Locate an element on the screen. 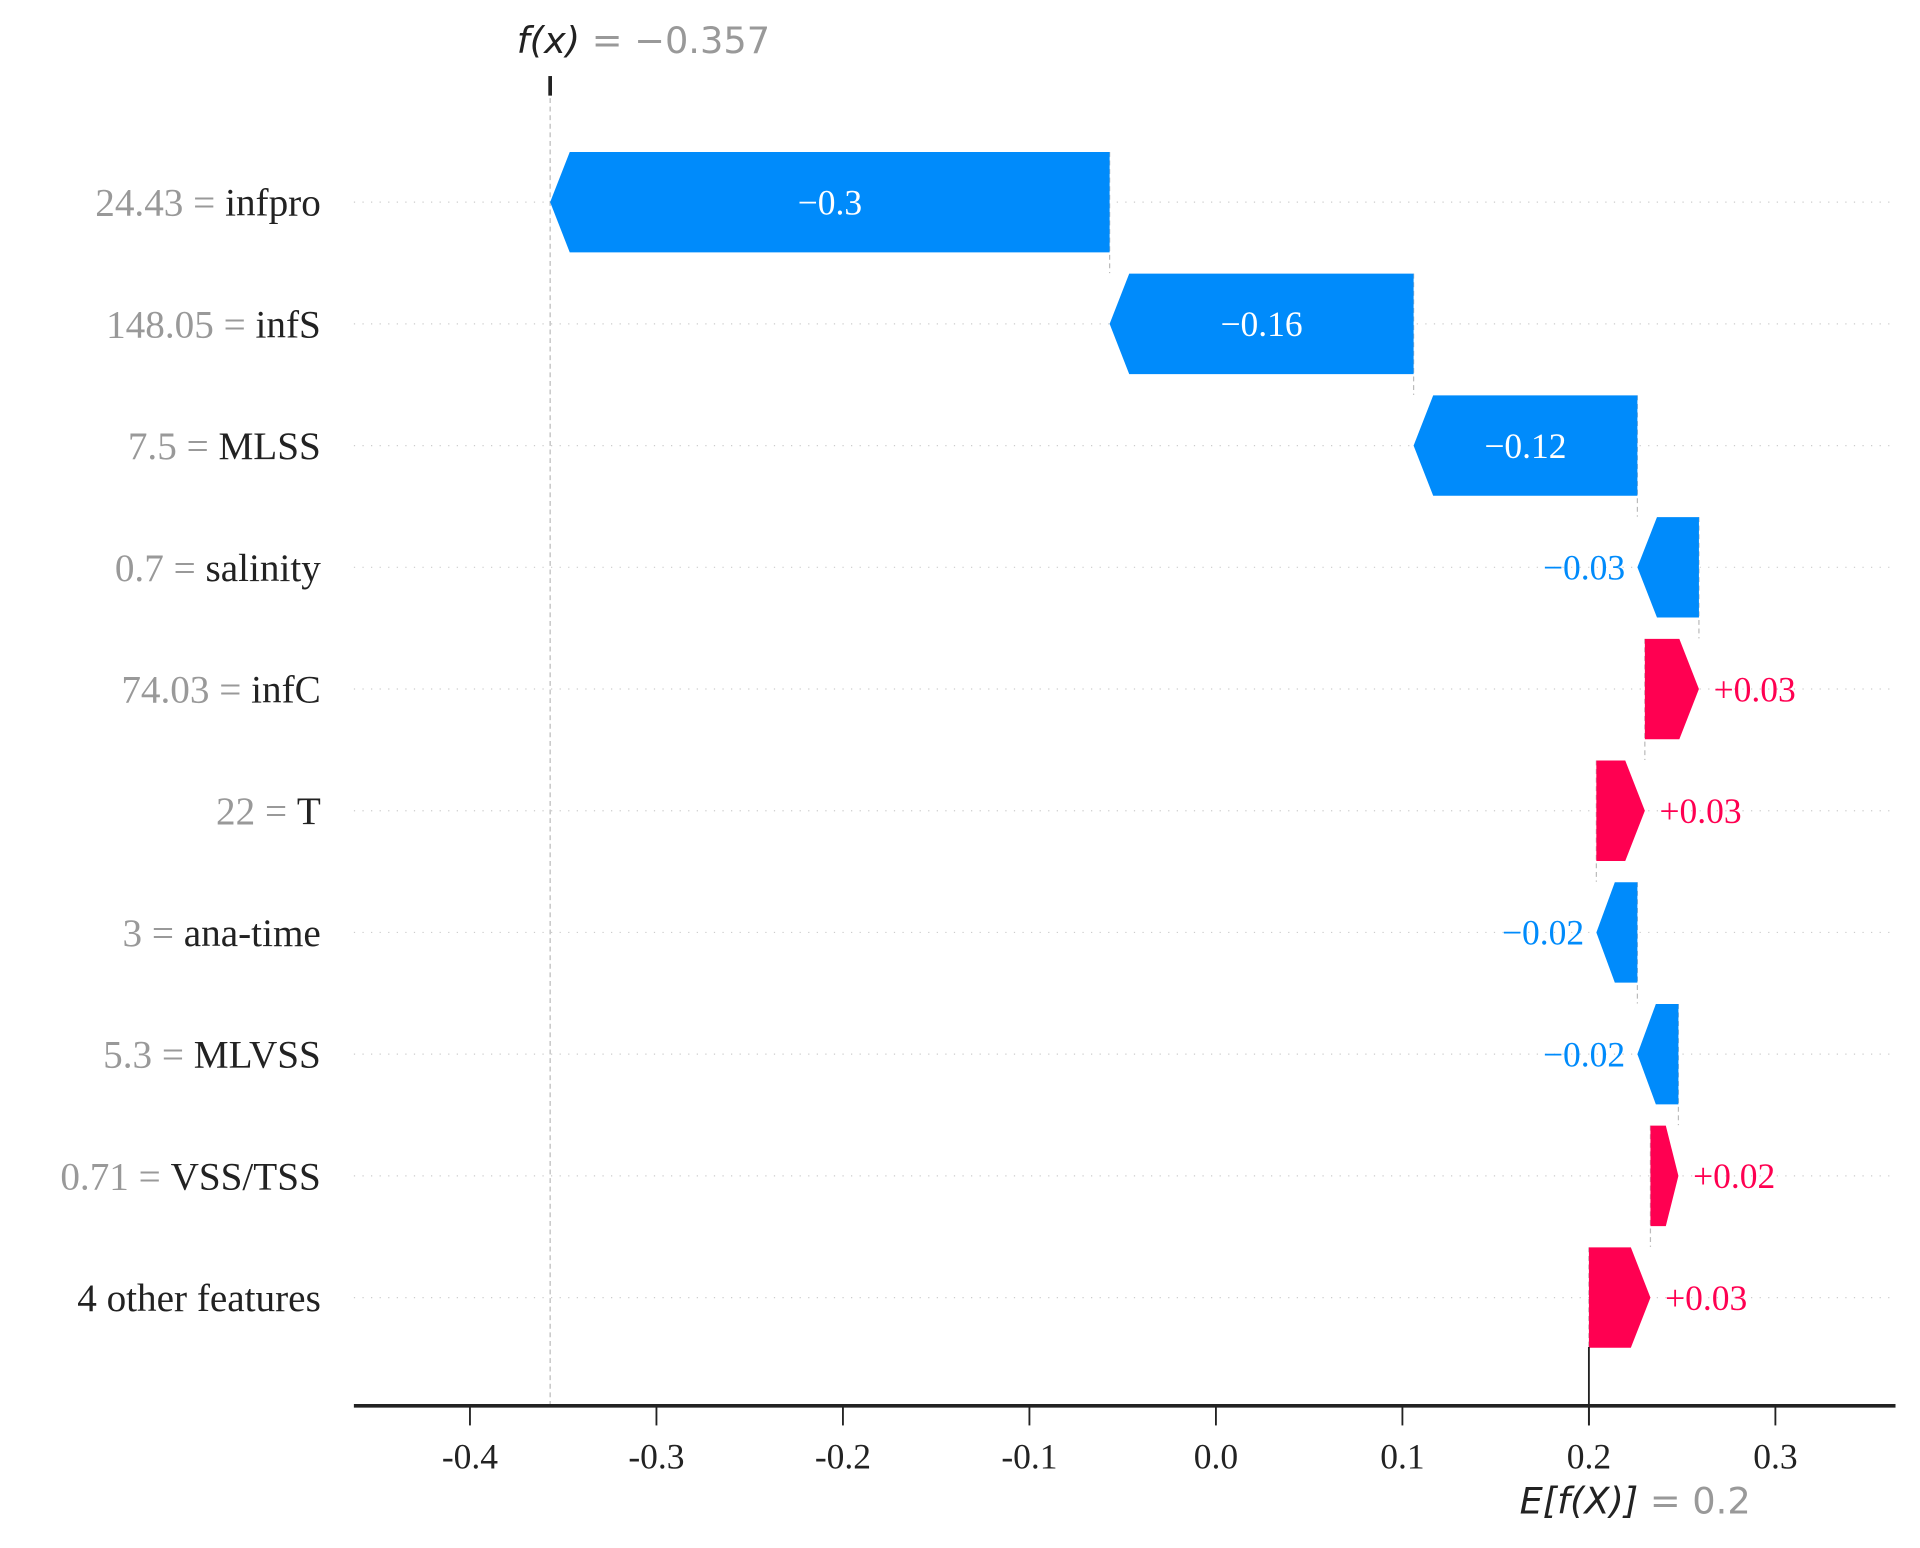  feature-value: 0.7 = is located at coordinates (160, 568).